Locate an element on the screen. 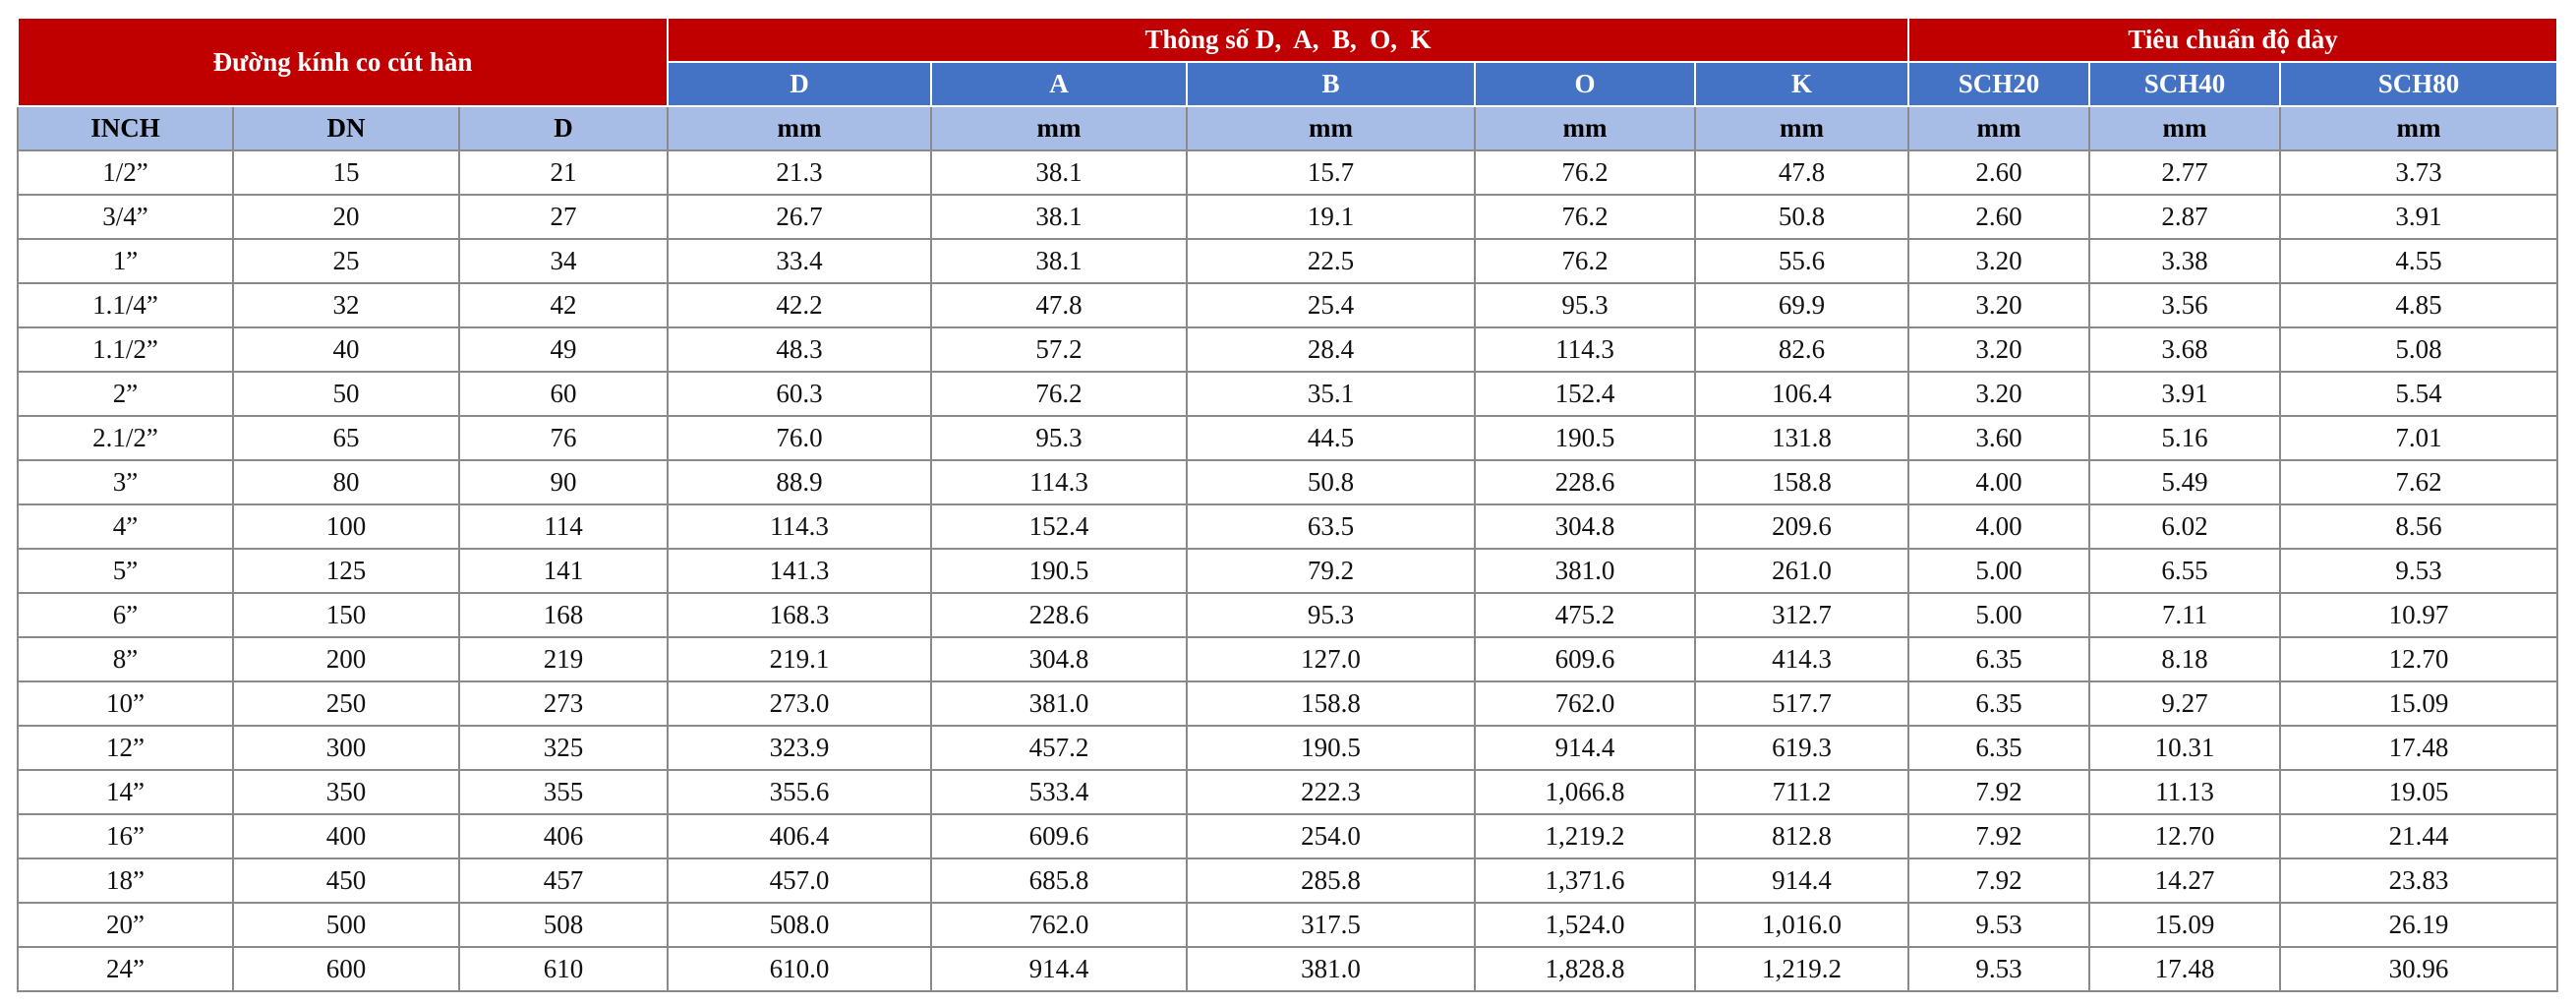  table-cell: 3.60 is located at coordinates (1999, 438).